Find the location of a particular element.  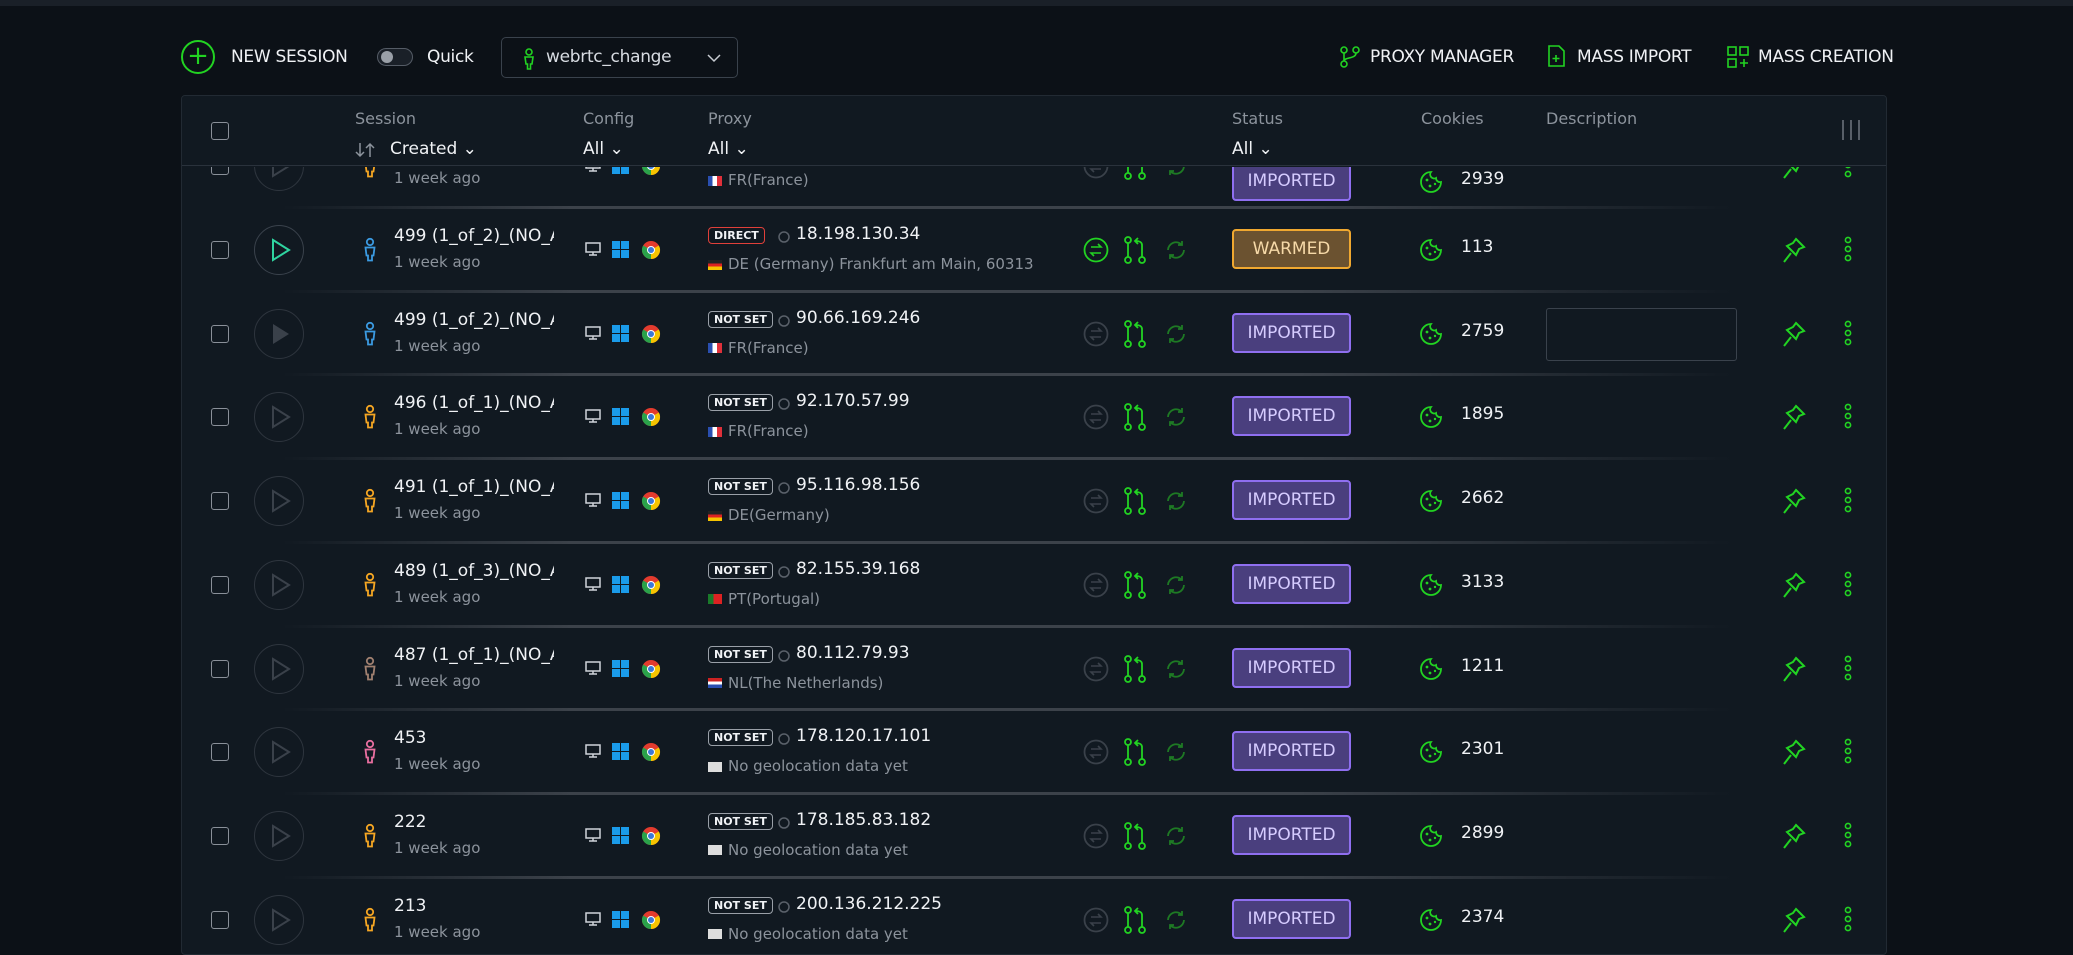

quick-toggle is located at coordinates (395, 57).